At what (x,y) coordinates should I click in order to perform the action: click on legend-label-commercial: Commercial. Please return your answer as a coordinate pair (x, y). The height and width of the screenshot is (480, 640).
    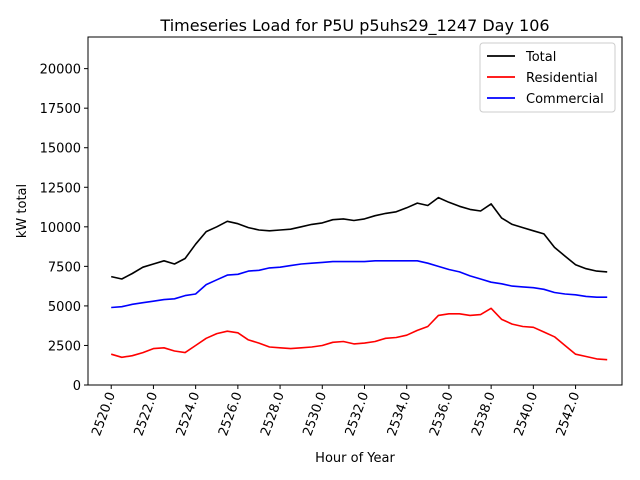
    Looking at the image, I should click on (565, 99).